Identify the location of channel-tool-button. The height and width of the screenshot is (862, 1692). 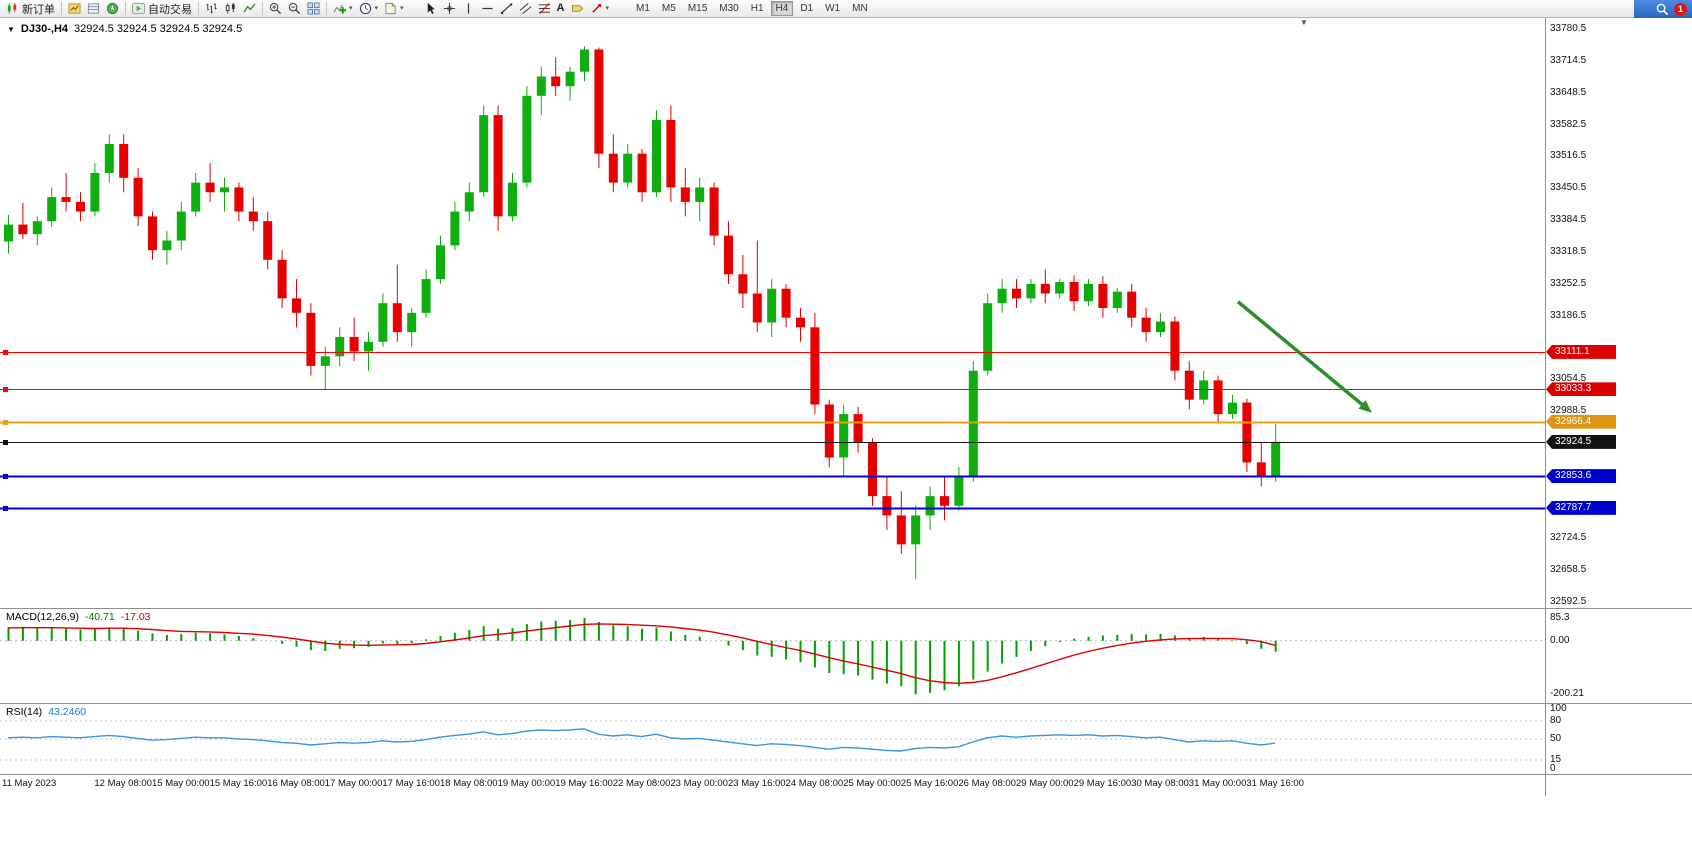
(525, 9).